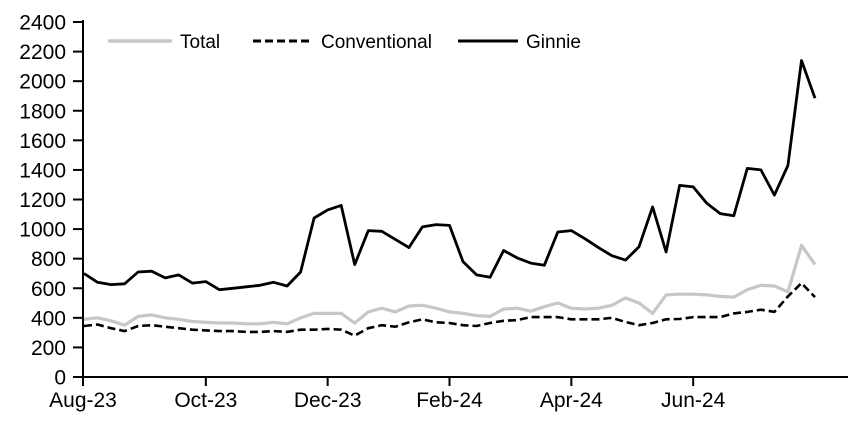 This screenshot has width=852, height=429. What do you see at coordinates (449, 309) in the screenshot?
I see `series-line-conventional` at bounding box center [449, 309].